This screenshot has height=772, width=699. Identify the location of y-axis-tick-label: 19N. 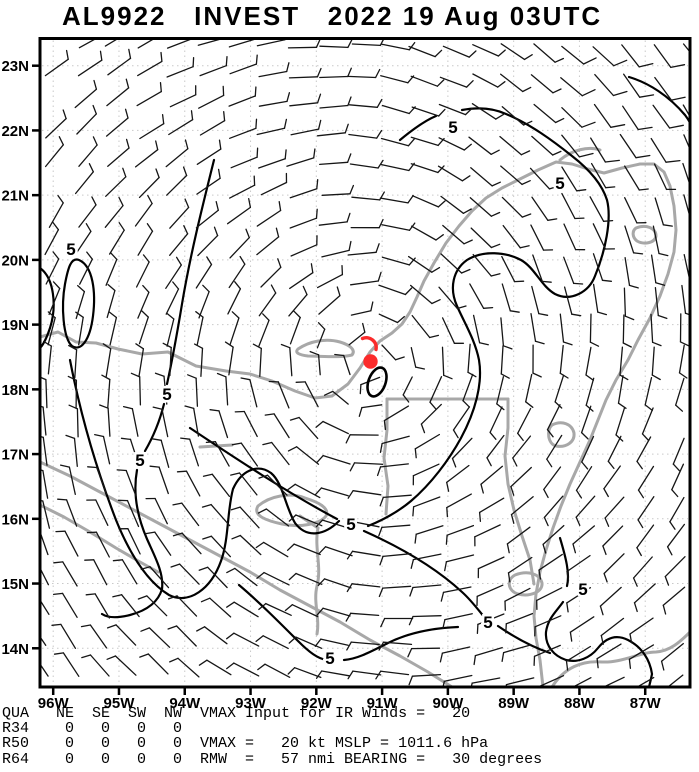
(15, 325).